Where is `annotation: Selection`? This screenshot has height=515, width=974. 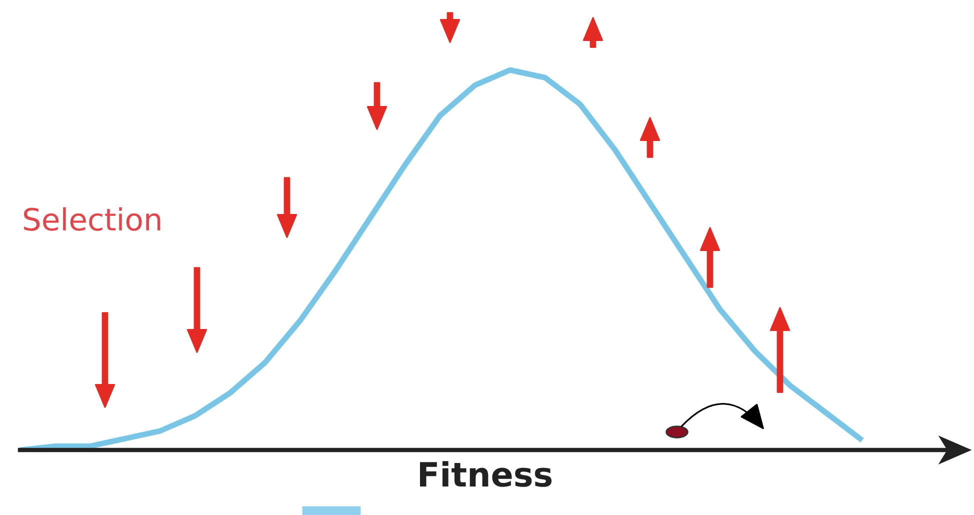
annotation: Selection is located at coordinates (92, 219).